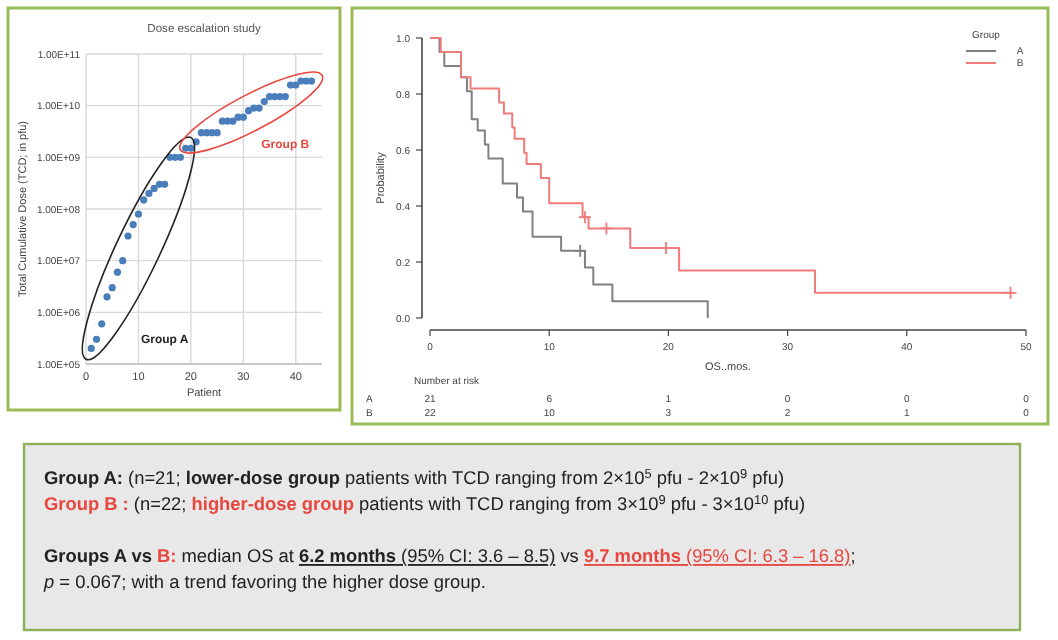 This screenshot has width=1058, height=640. What do you see at coordinates (765, 556) in the screenshot?
I see `text: (95% CI: 6.3 – 16.8)` at bounding box center [765, 556].